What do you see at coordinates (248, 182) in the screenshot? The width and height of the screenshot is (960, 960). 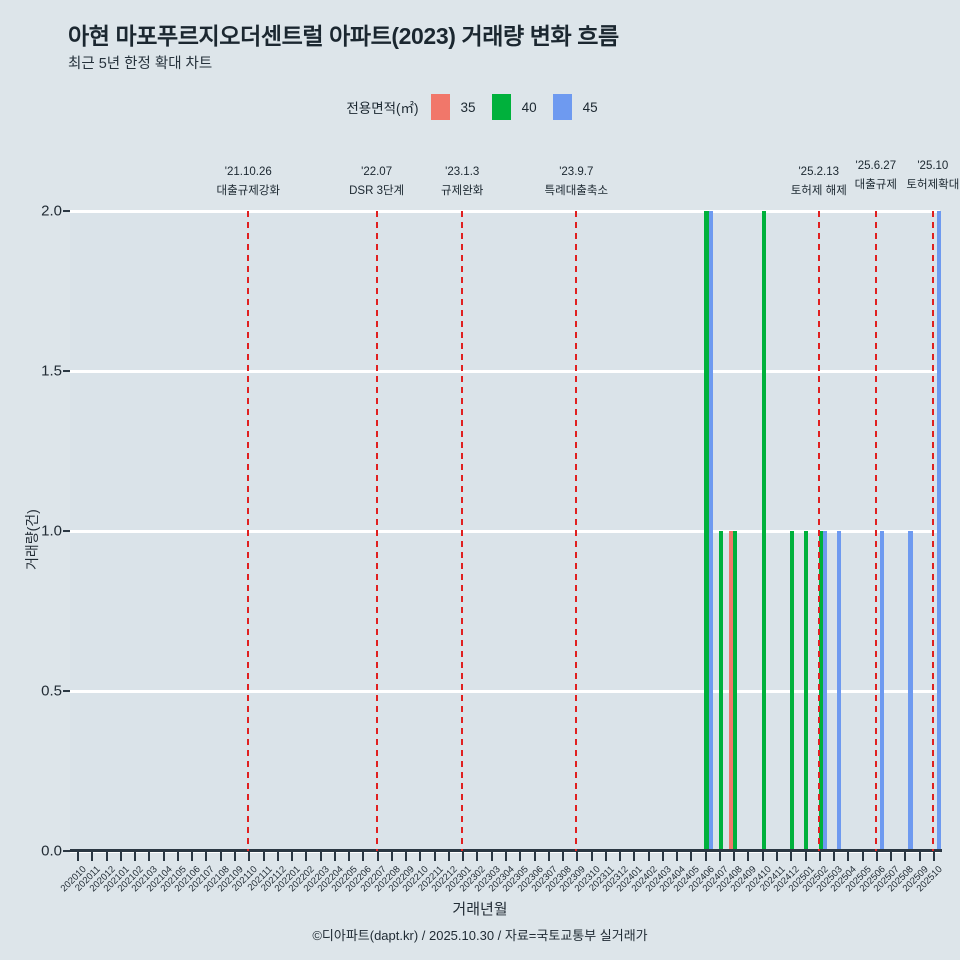 I see `event-marker-label: '21.10.26 대출규제강화` at bounding box center [248, 182].